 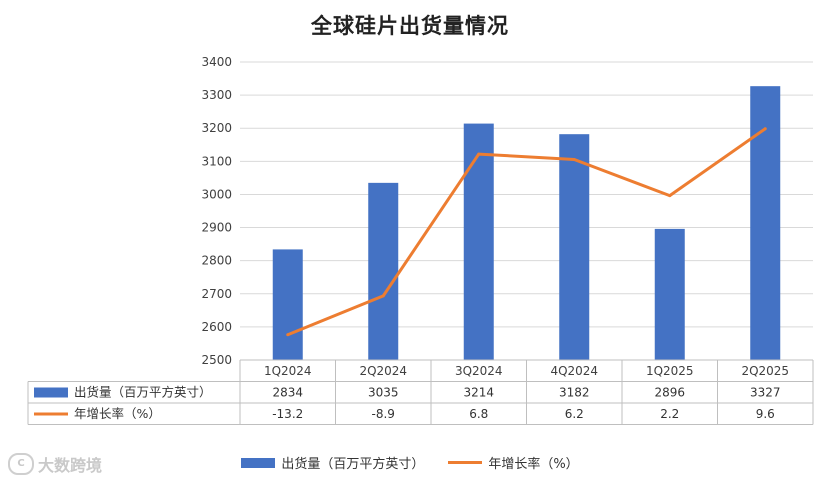 I want to click on table-cell-shipment: 3182, so click(x=574, y=393).